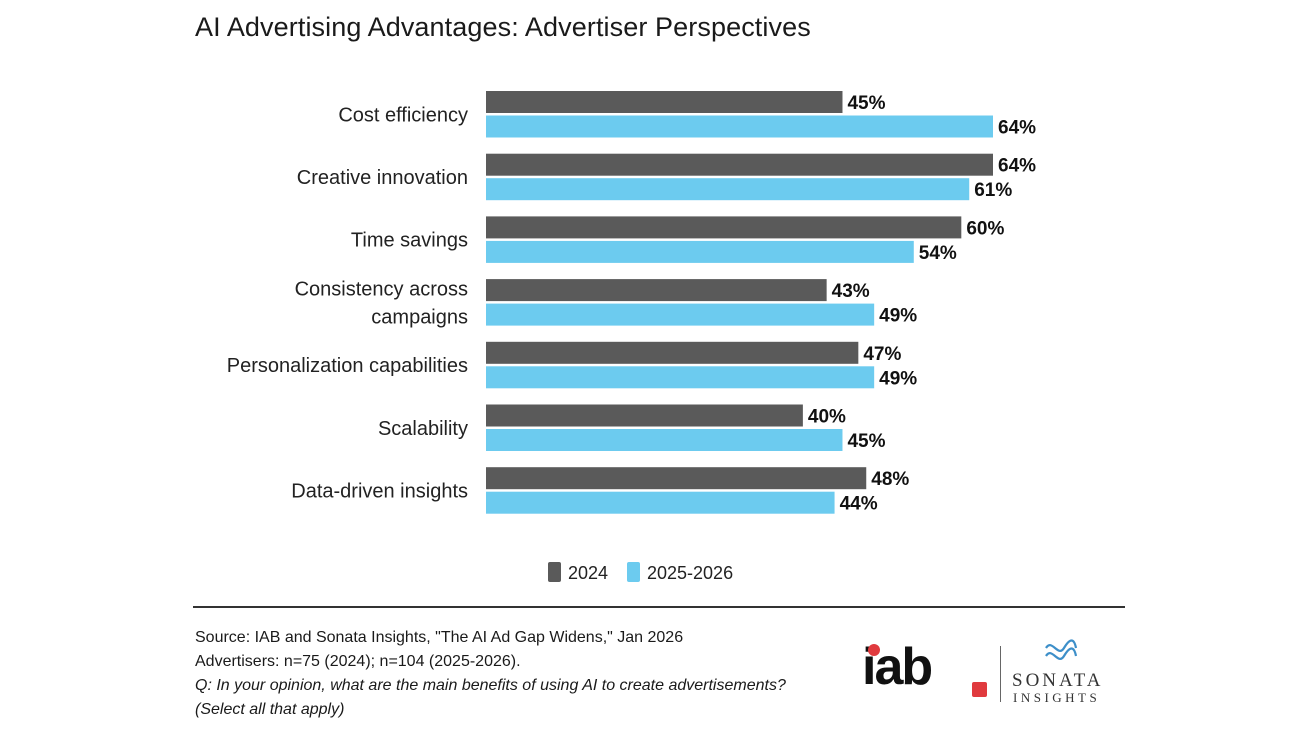 The image size is (1312, 736). What do you see at coordinates (882, 354) in the screenshot?
I see `data-label: 47%` at bounding box center [882, 354].